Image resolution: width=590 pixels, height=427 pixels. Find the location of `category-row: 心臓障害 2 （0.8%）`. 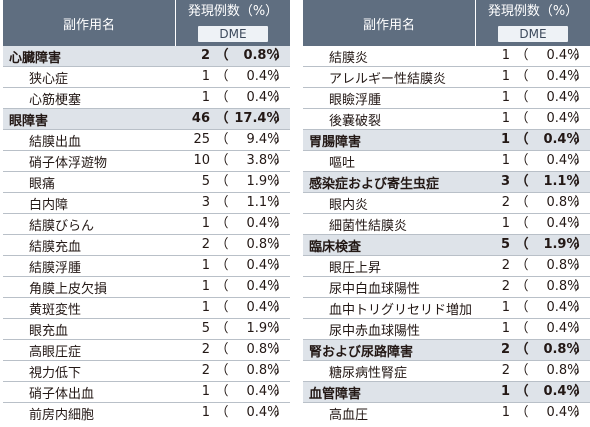

category-row: 心臓障害 2 （0.8%） is located at coordinates (146, 56).